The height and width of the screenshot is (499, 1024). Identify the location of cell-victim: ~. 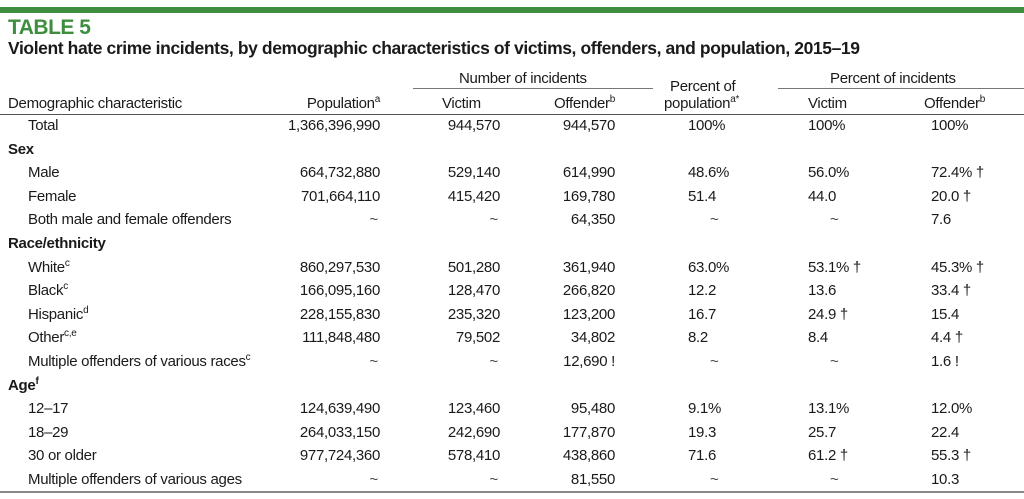
(494, 361).